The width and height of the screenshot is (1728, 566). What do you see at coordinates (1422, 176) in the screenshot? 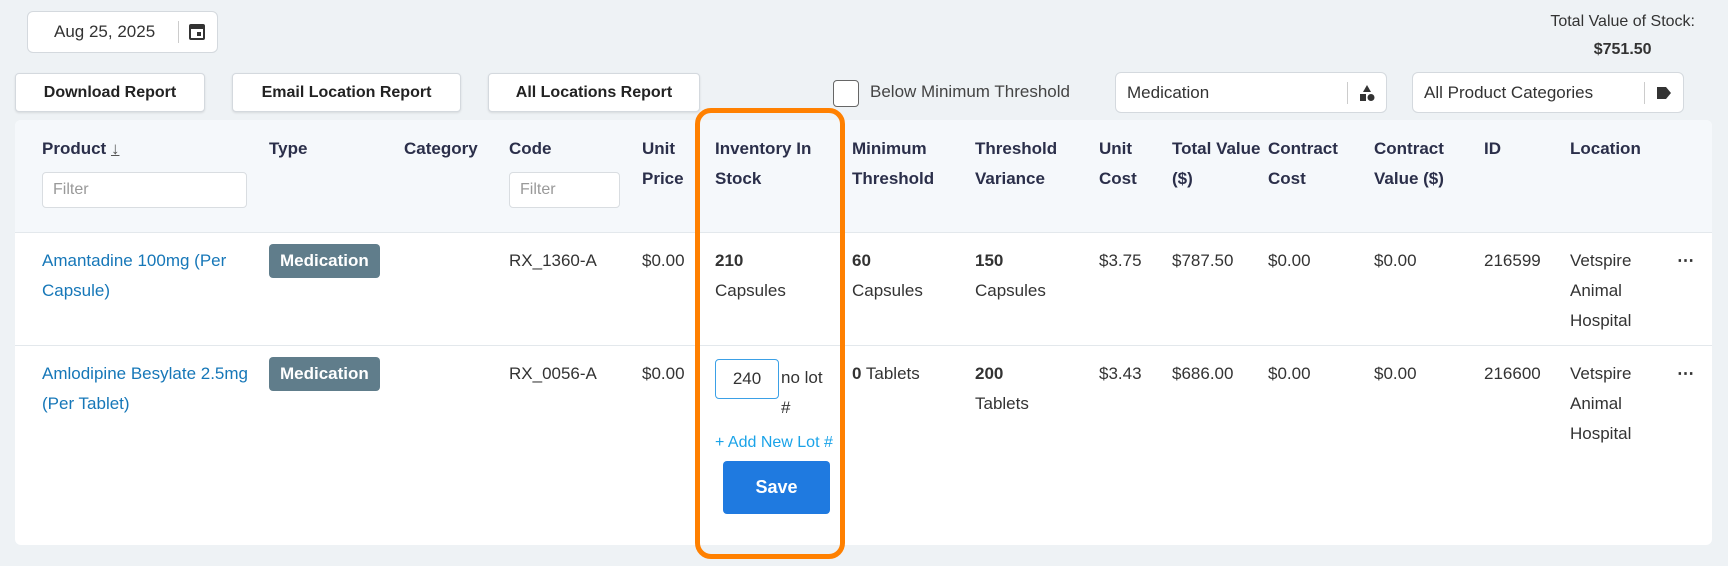
I see `col-contract-value: Contract Value ($)` at bounding box center [1422, 176].